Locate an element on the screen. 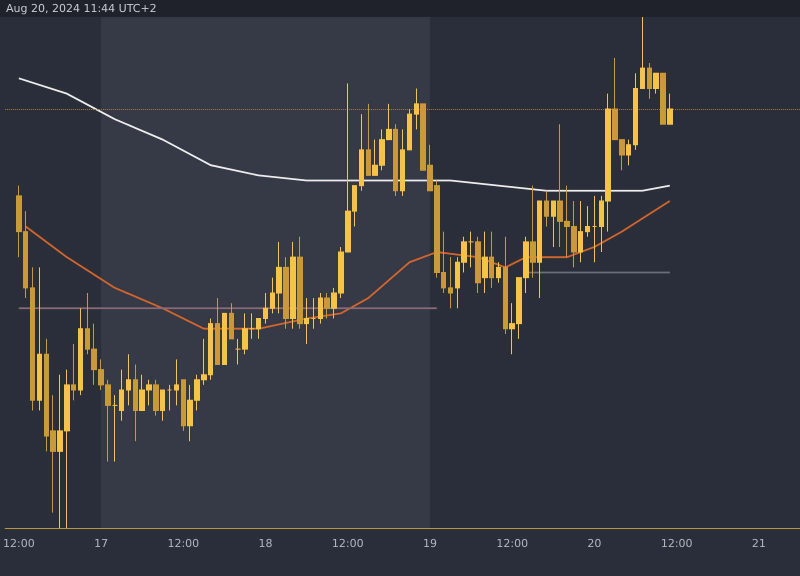 Image resolution: width=800 pixels, height=576 pixels. x-tick-label: 20 is located at coordinates (594, 543).